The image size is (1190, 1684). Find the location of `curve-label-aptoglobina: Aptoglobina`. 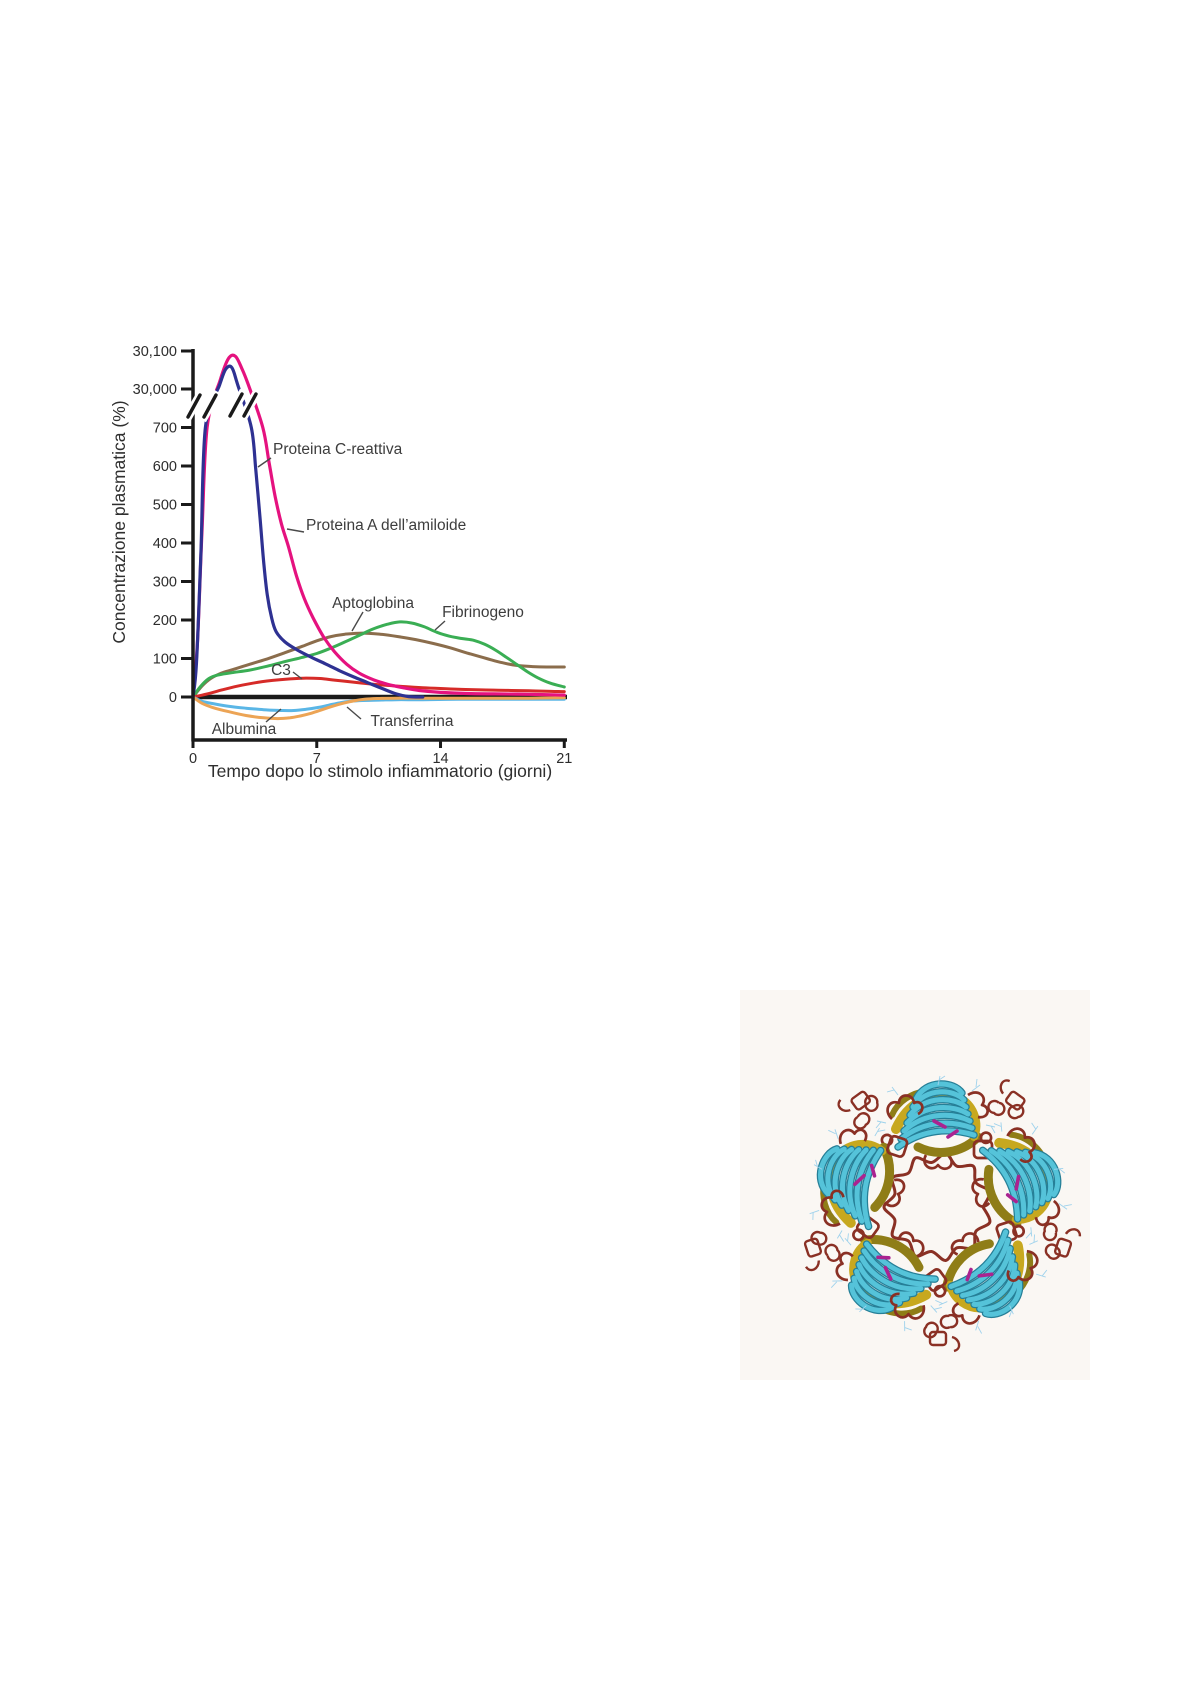

curve-label-aptoglobina: Aptoglobina is located at coordinates (373, 603).